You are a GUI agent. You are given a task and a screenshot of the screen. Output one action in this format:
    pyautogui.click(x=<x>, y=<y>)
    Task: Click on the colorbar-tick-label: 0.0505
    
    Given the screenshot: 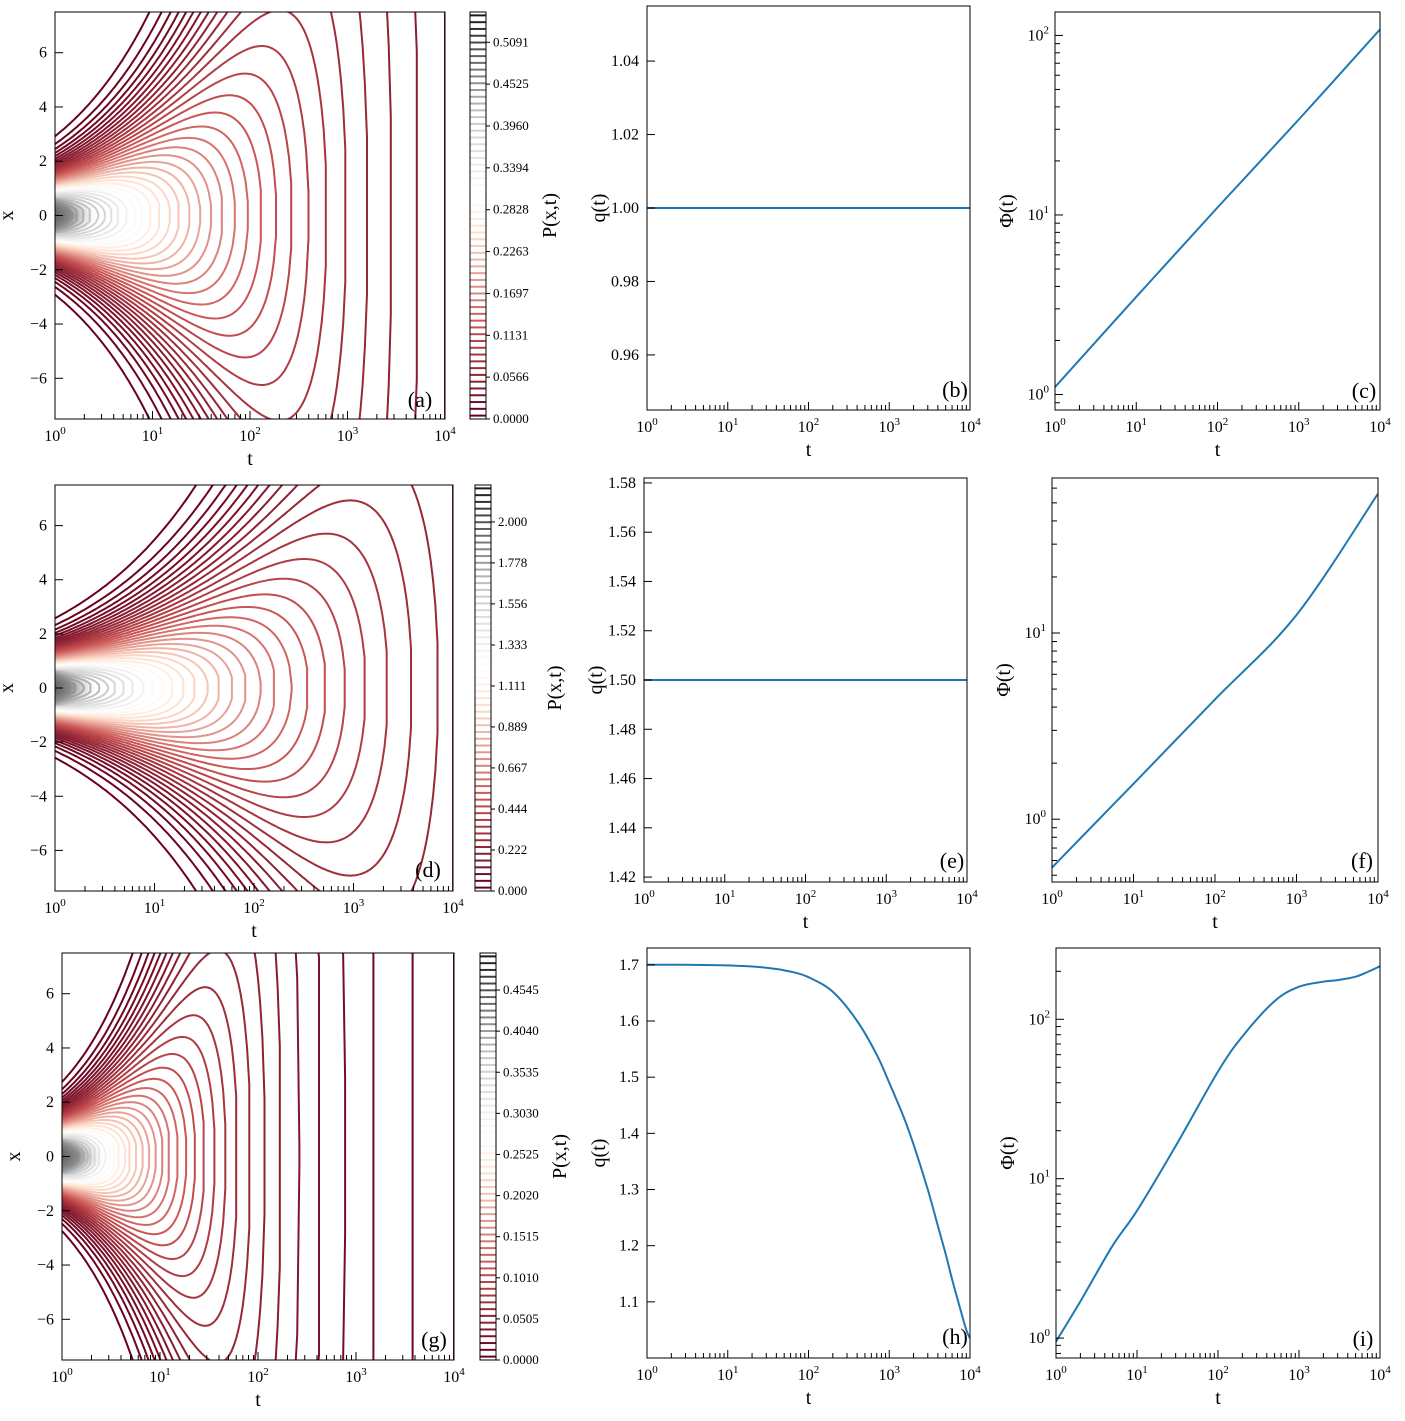 What is the action you would take?
    pyautogui.click(x=521, y=1318)
    